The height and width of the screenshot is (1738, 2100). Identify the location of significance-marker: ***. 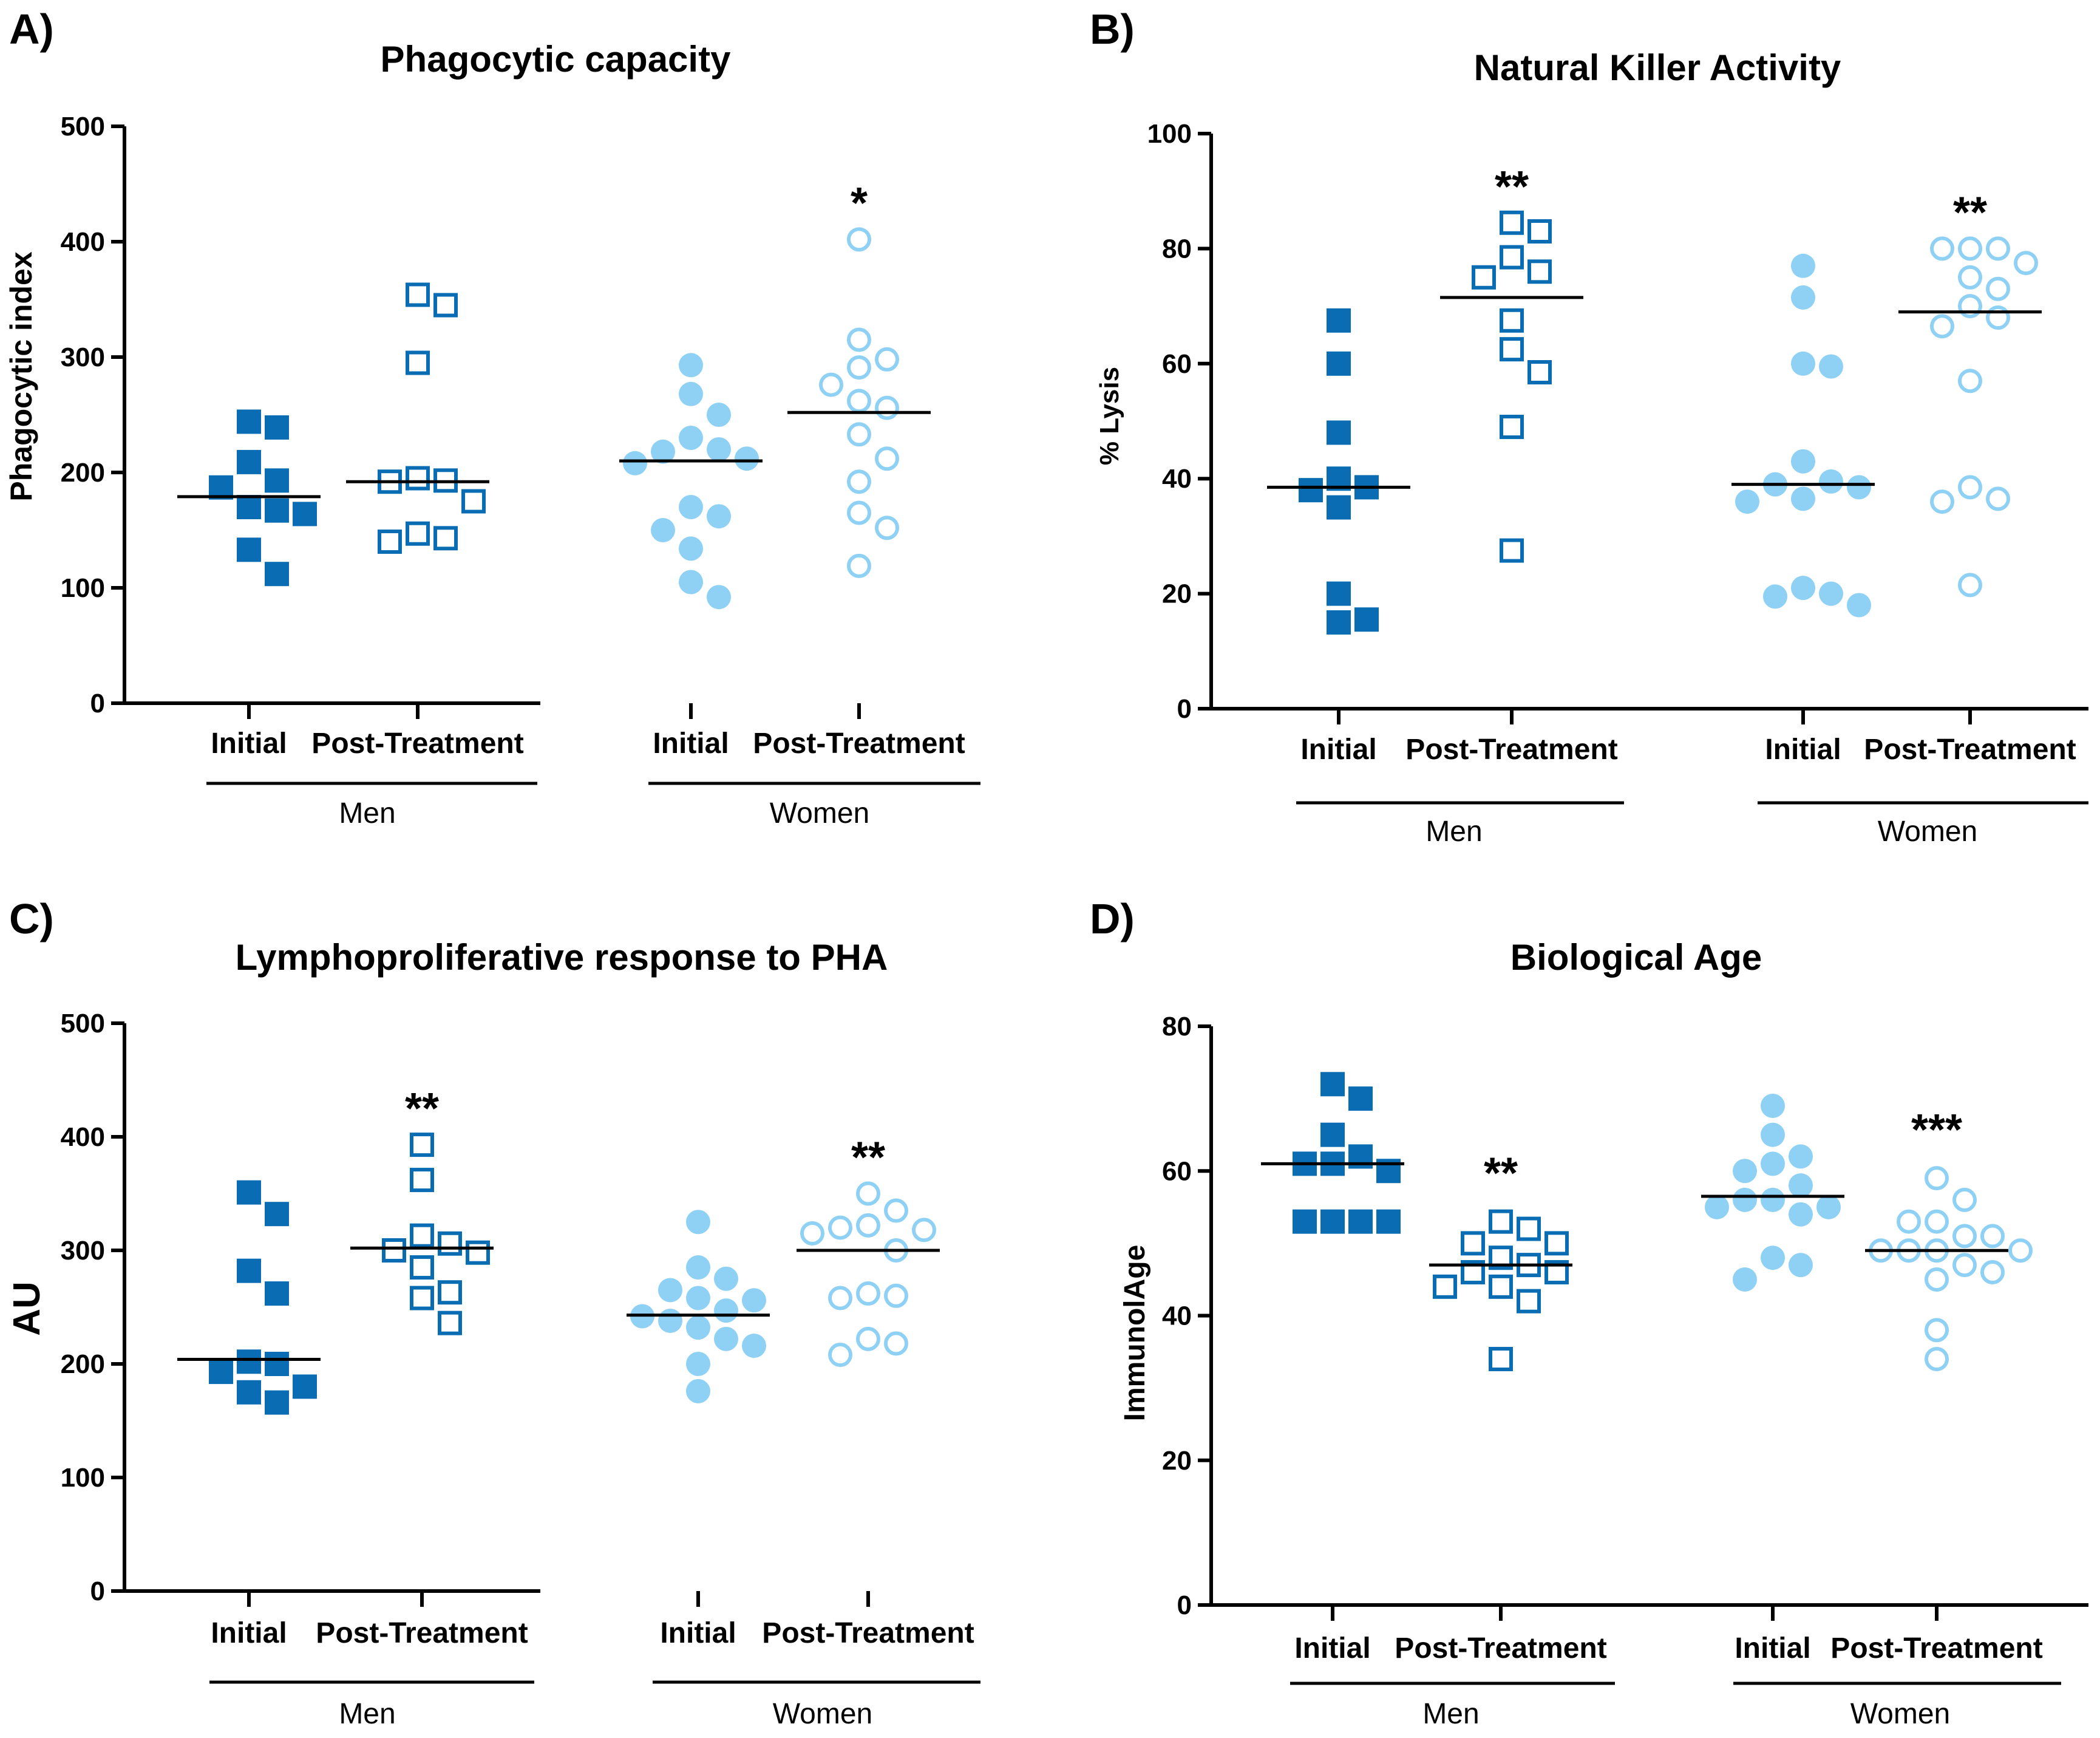
(1936, 1130).